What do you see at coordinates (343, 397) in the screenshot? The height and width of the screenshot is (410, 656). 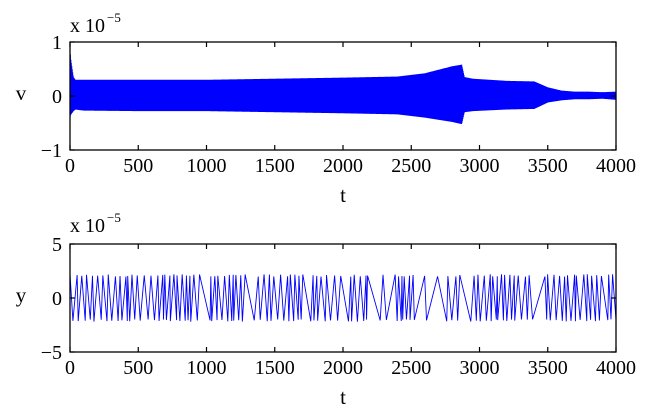 I see `y-x-axis-label: t` at bounding box center [343, 397].